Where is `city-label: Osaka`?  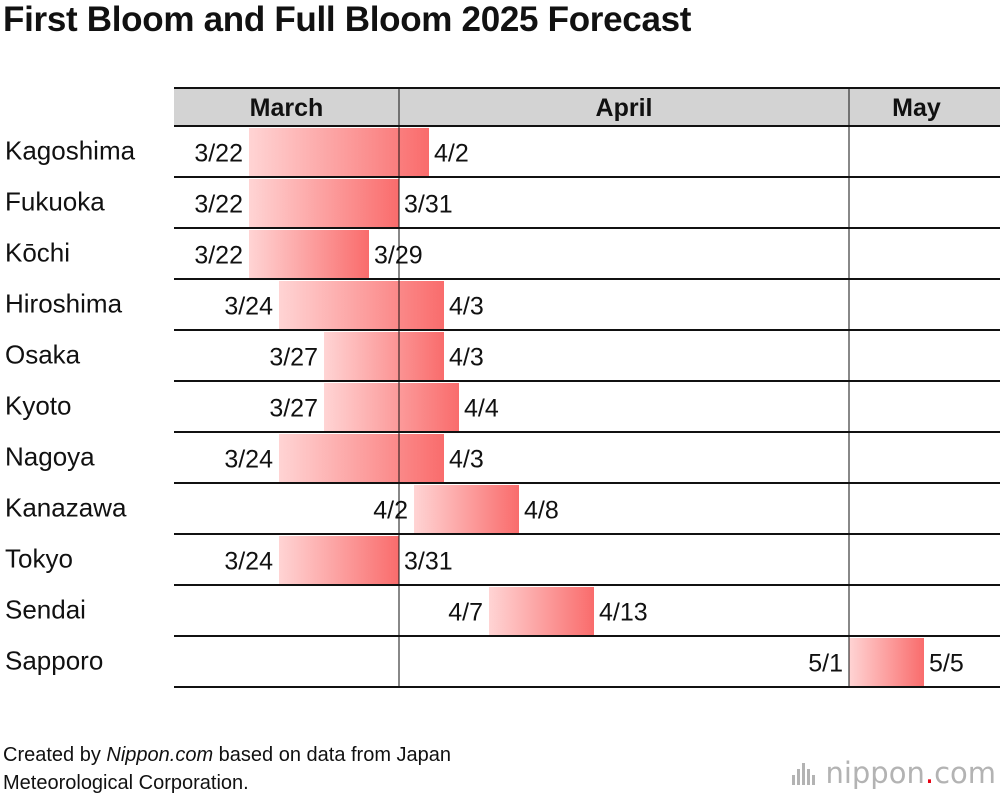
city-label: Osaka is located at coordinates (43, 355).